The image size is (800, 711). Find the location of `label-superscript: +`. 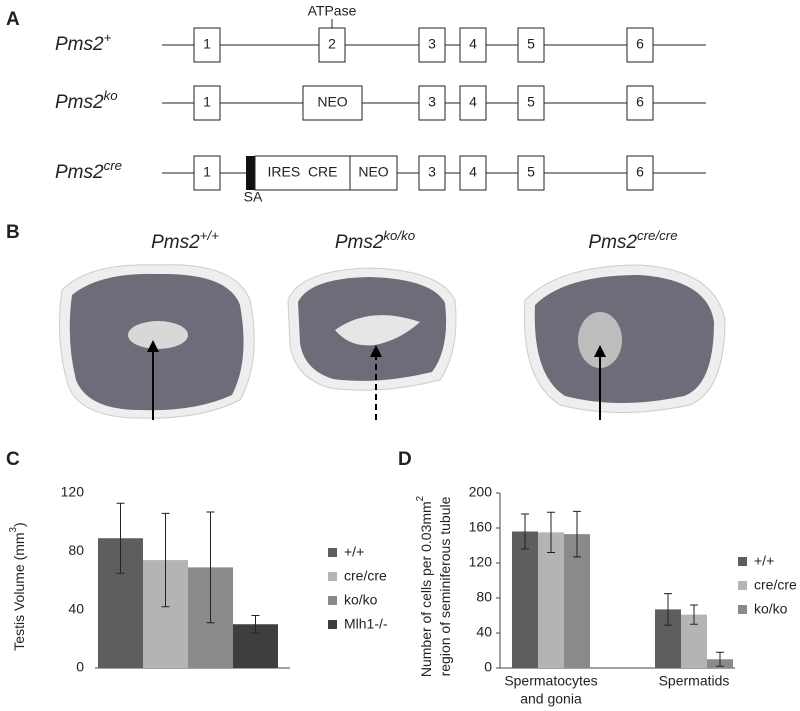

label-superscript: + is located at coordinates (108, 37).